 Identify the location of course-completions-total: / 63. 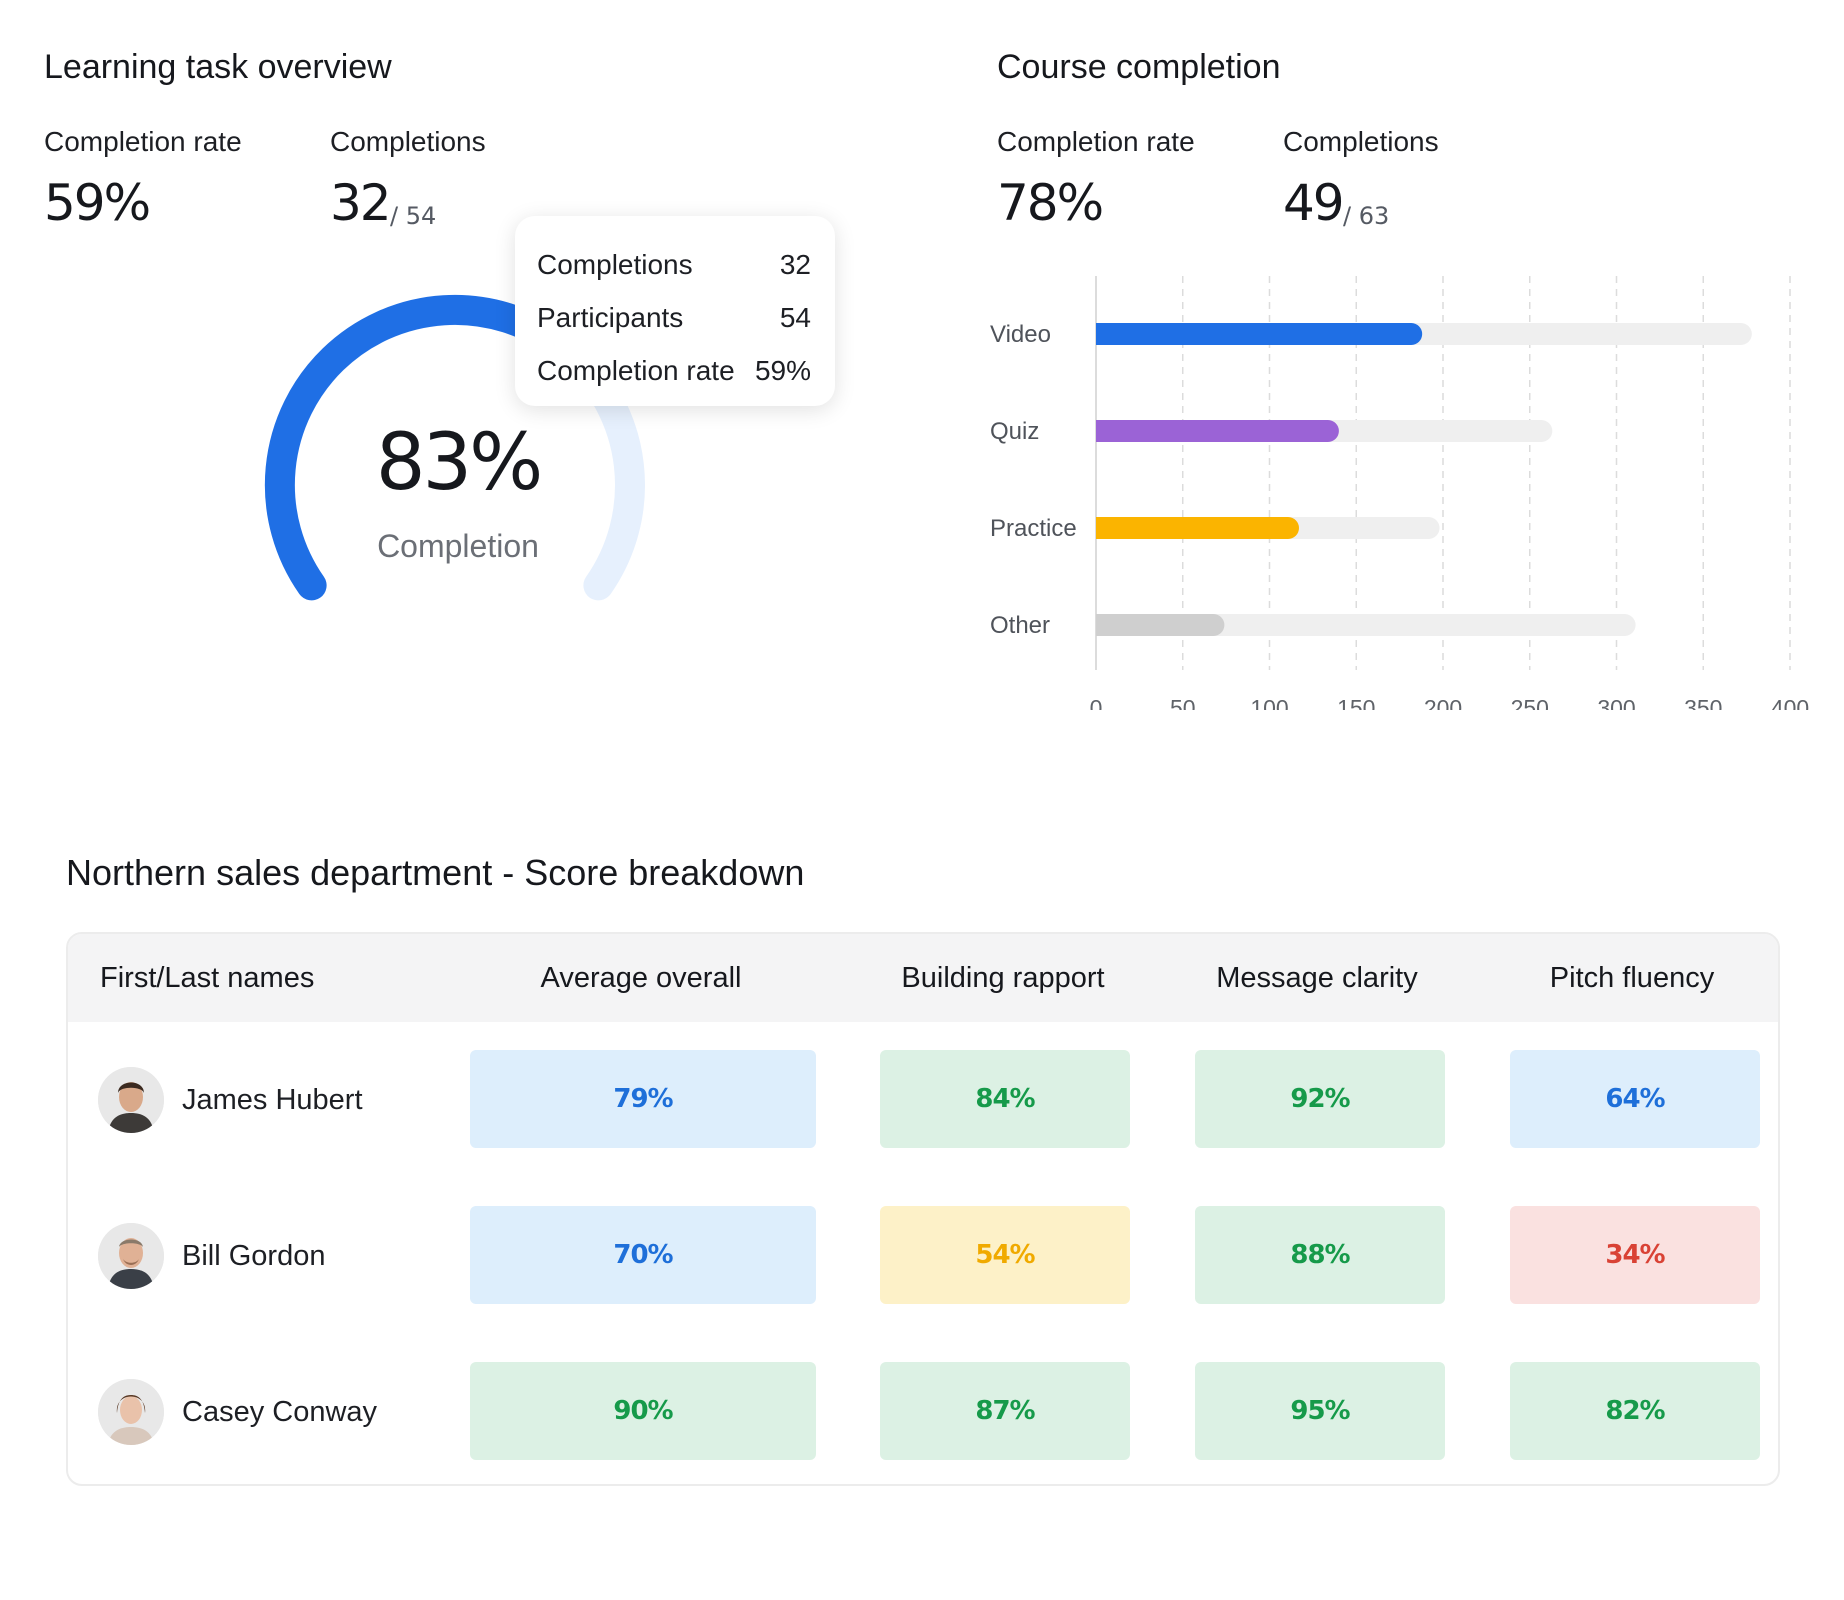
(1366, 216).